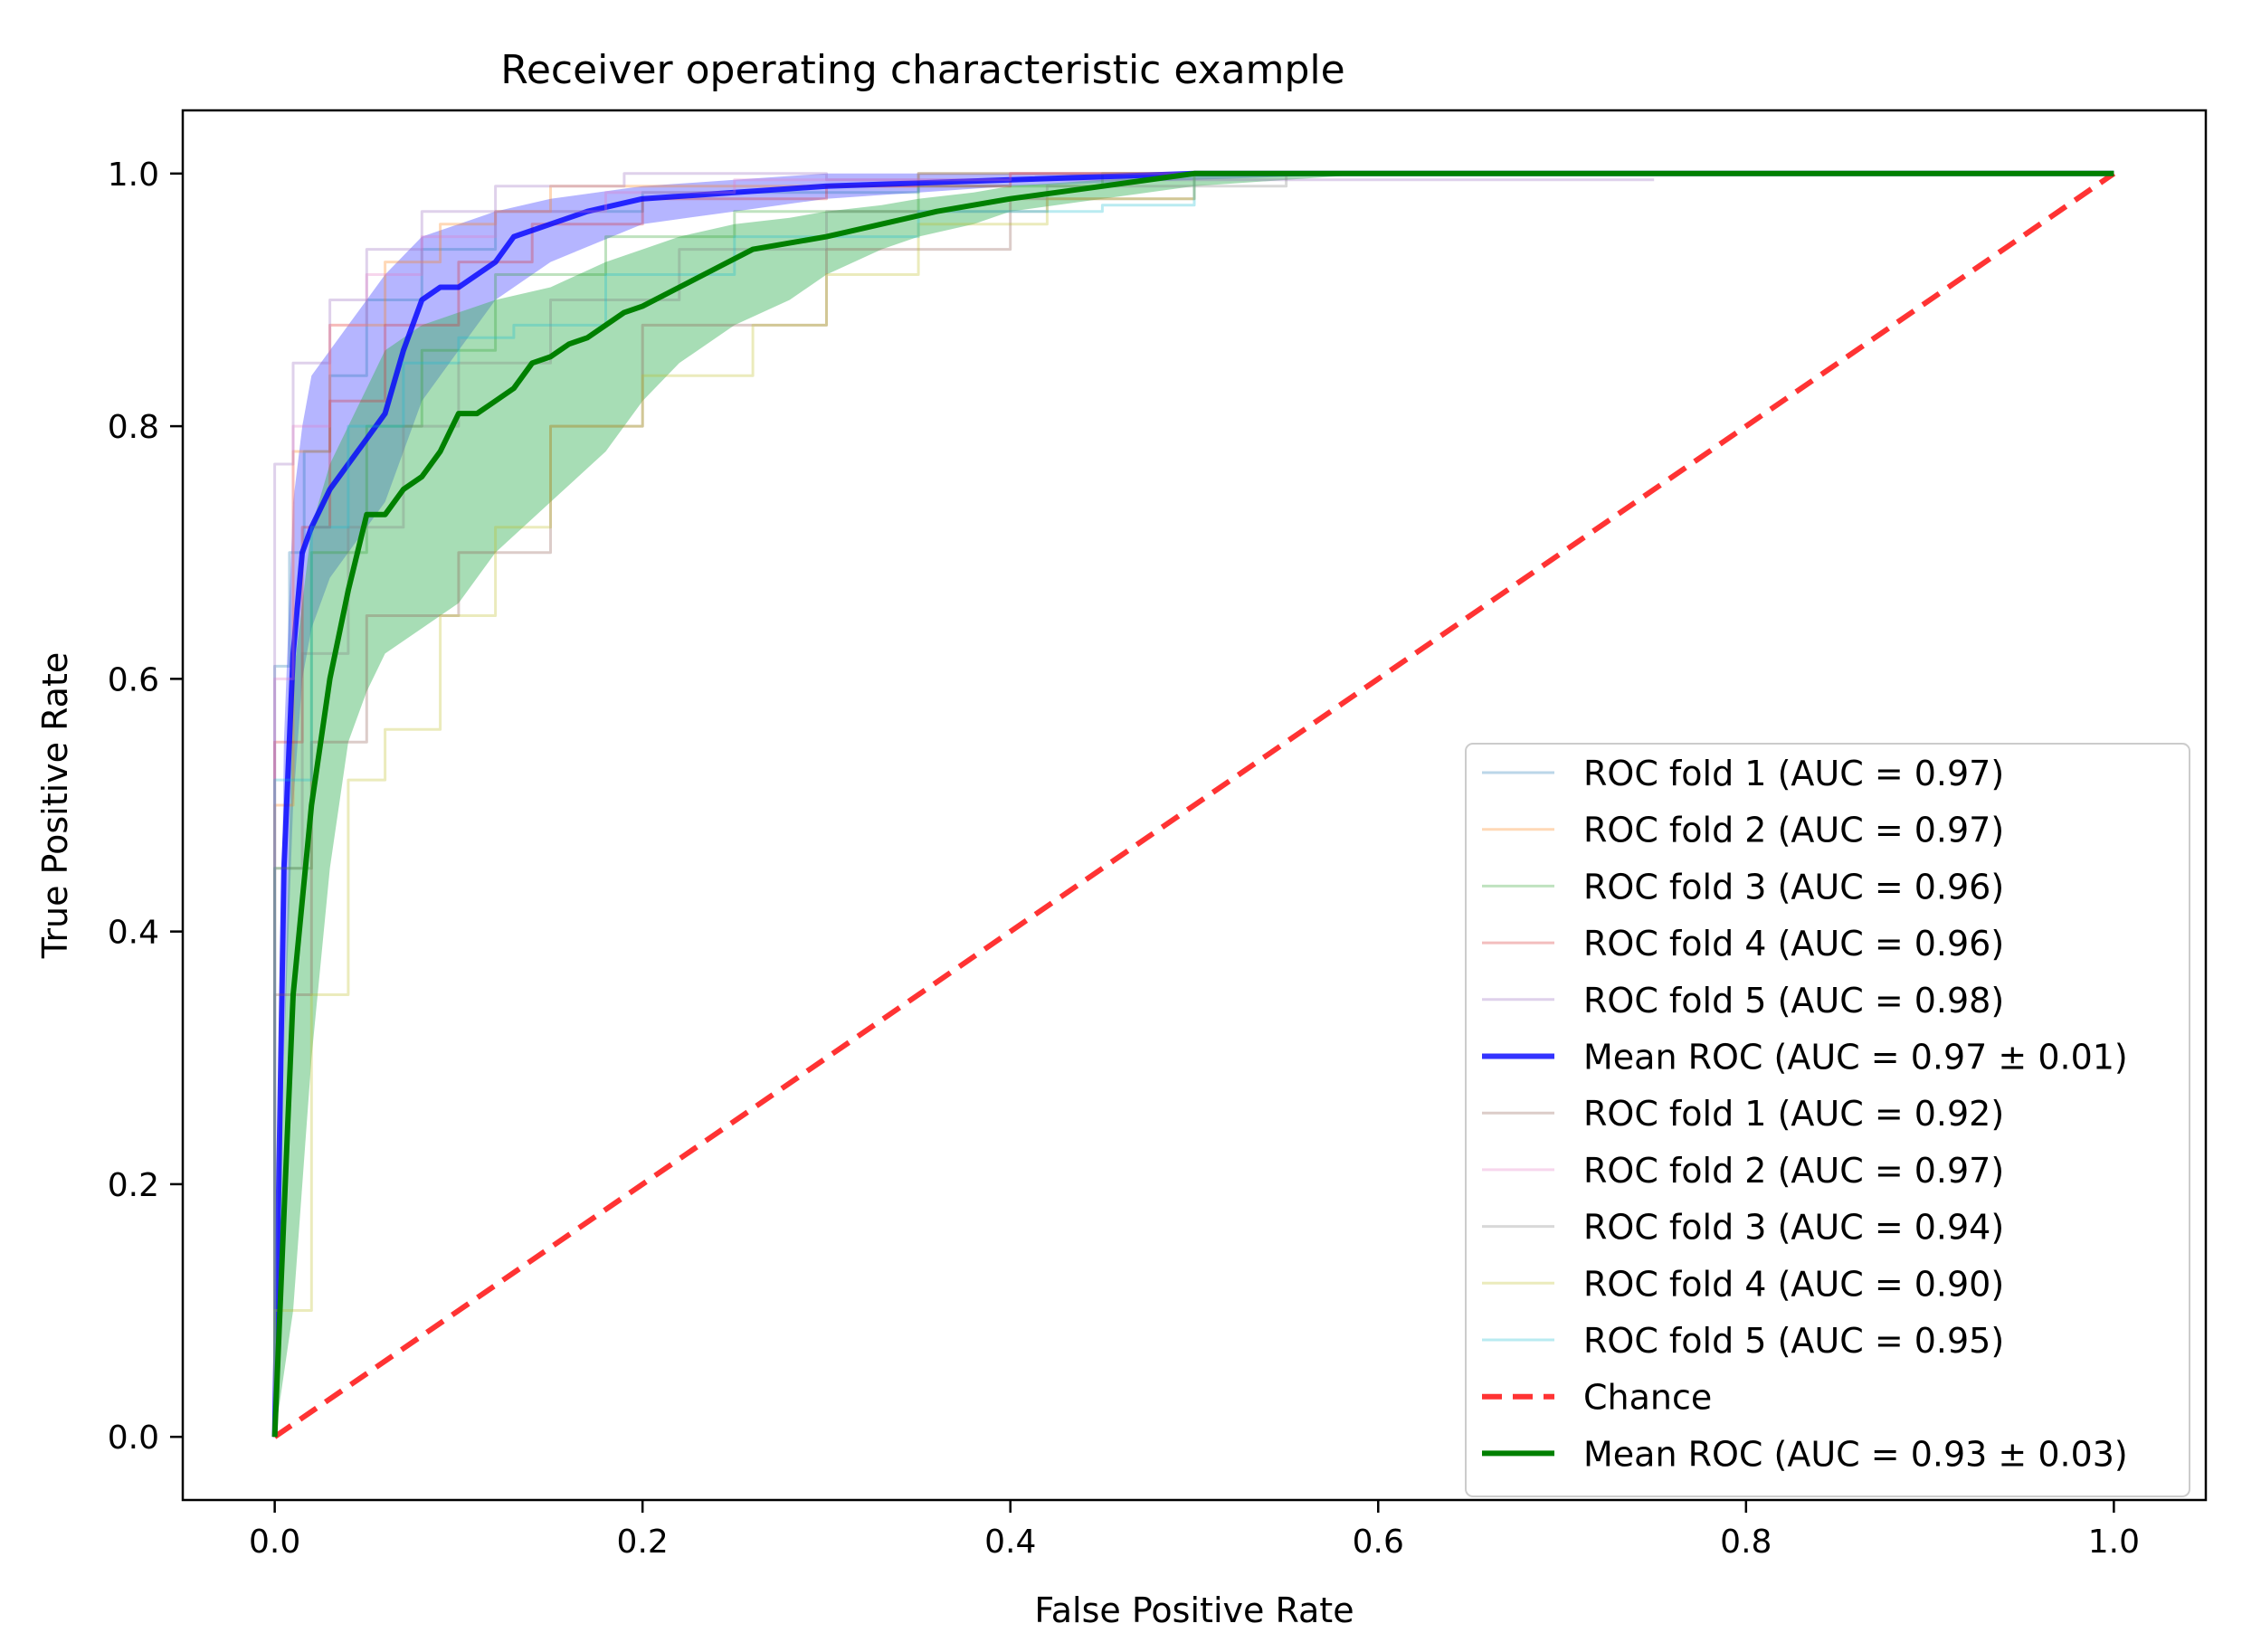  I want to click on legend-label: ROC fold 4 (AUC = 0.96), so click(1793, 944).